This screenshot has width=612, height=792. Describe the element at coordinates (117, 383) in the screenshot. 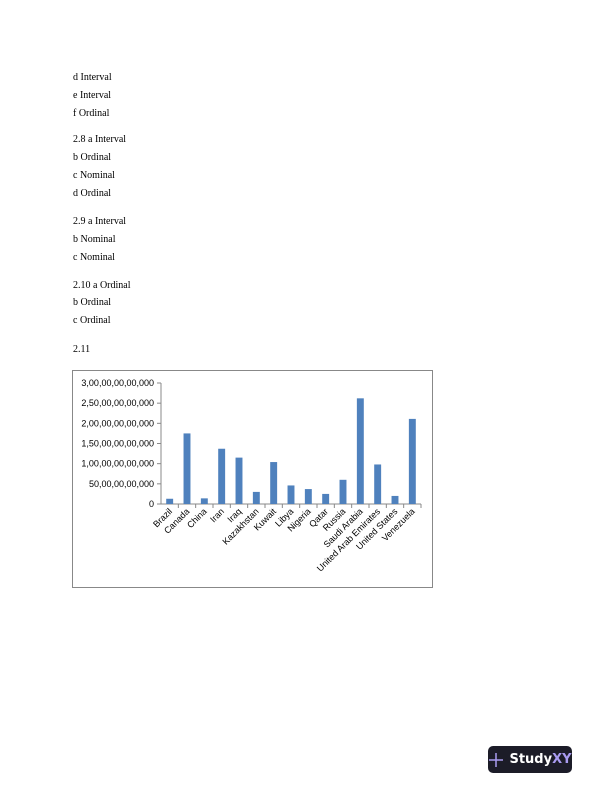

I see `y-tick-label: 3,00,00,00,00,000` at that location.